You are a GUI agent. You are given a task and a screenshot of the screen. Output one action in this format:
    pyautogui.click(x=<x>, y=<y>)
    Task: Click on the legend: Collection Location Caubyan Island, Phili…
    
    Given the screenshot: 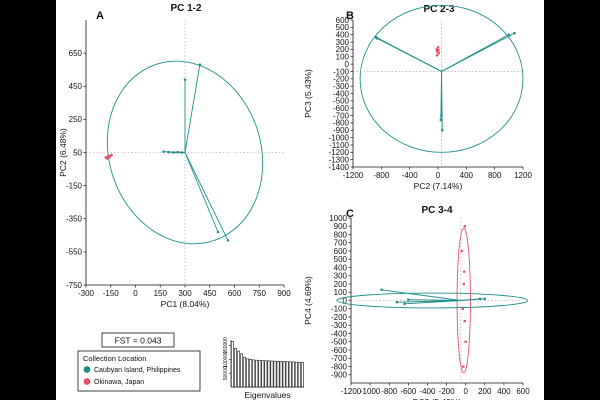 What is the action you would take?
    pyautogui.click(x=139, y=371)
    